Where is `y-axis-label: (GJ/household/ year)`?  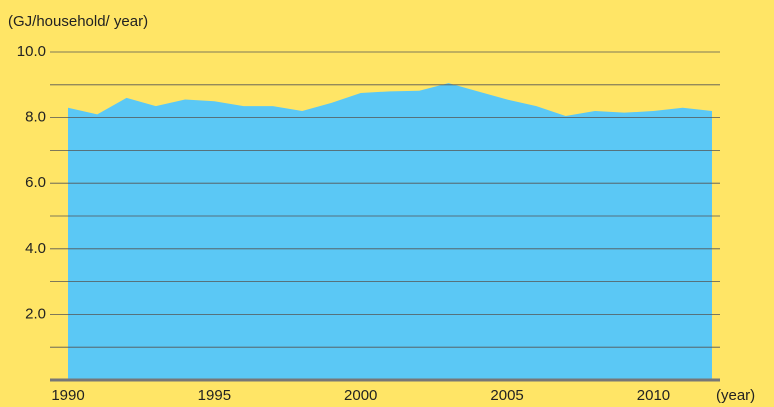
y-axis-label: (GJ/household/ year) is located at coordinates (78, 21).